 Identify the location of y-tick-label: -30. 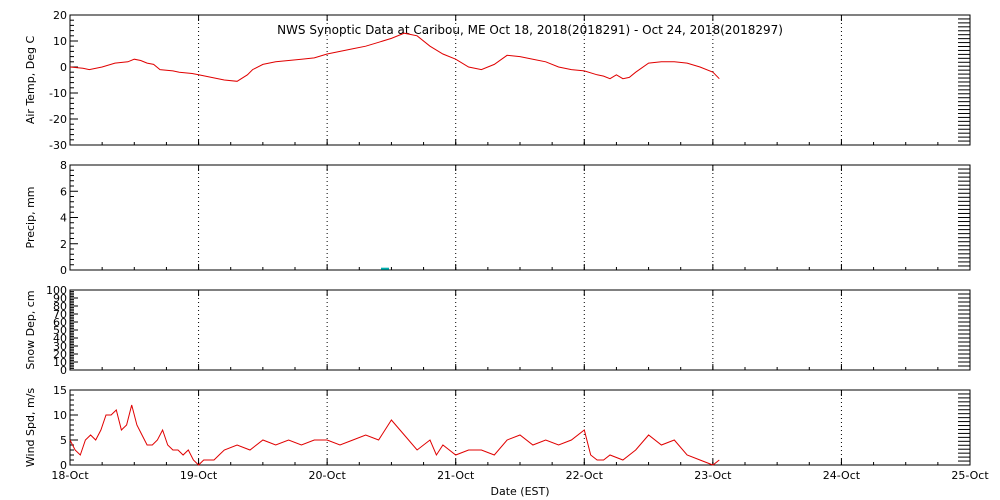
(58, 145).